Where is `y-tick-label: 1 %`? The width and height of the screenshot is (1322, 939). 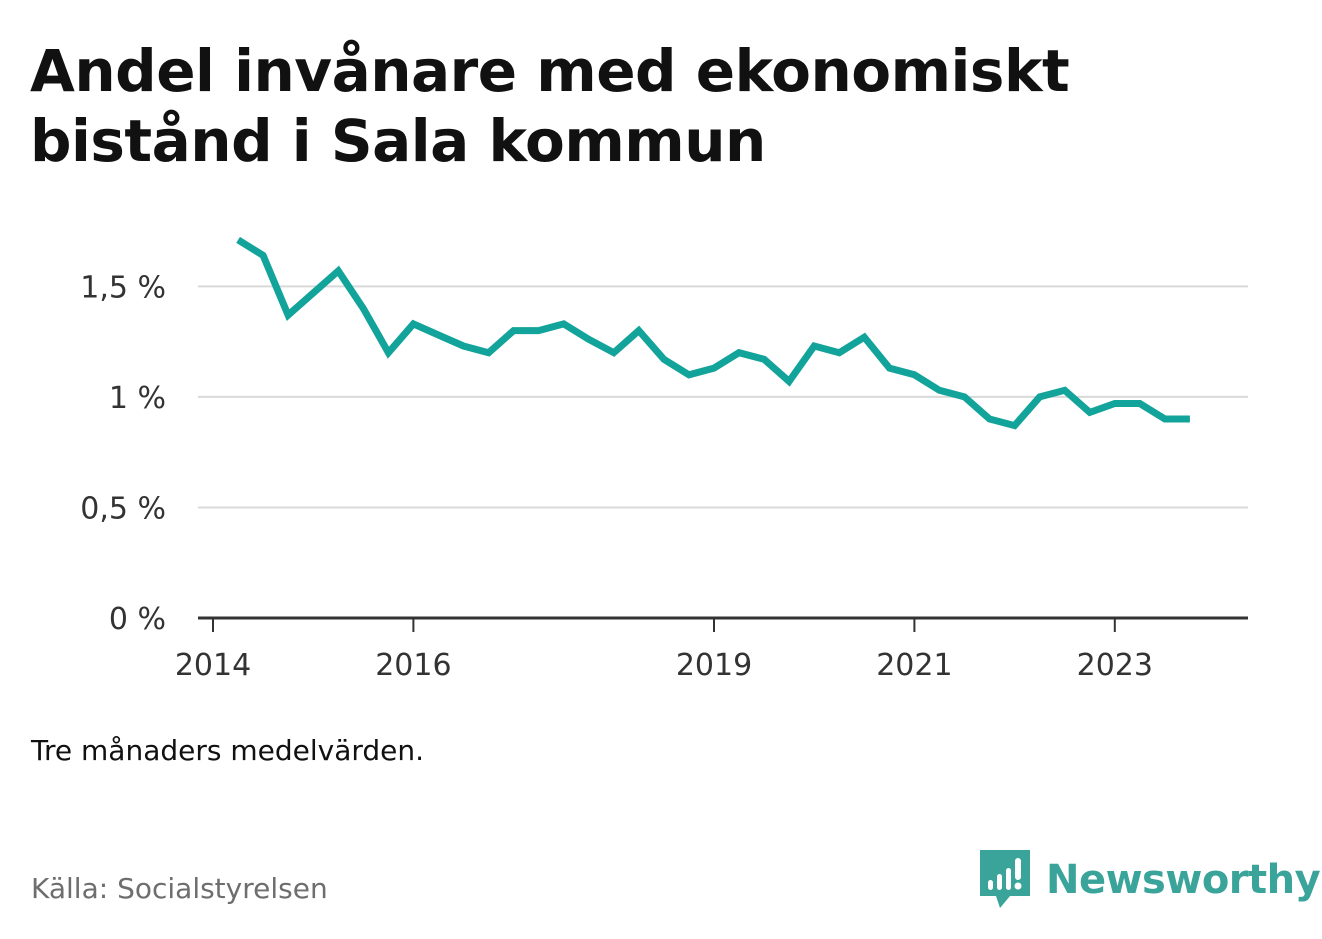 y-tick-label: 1 % is located at coordinates (137, 398).